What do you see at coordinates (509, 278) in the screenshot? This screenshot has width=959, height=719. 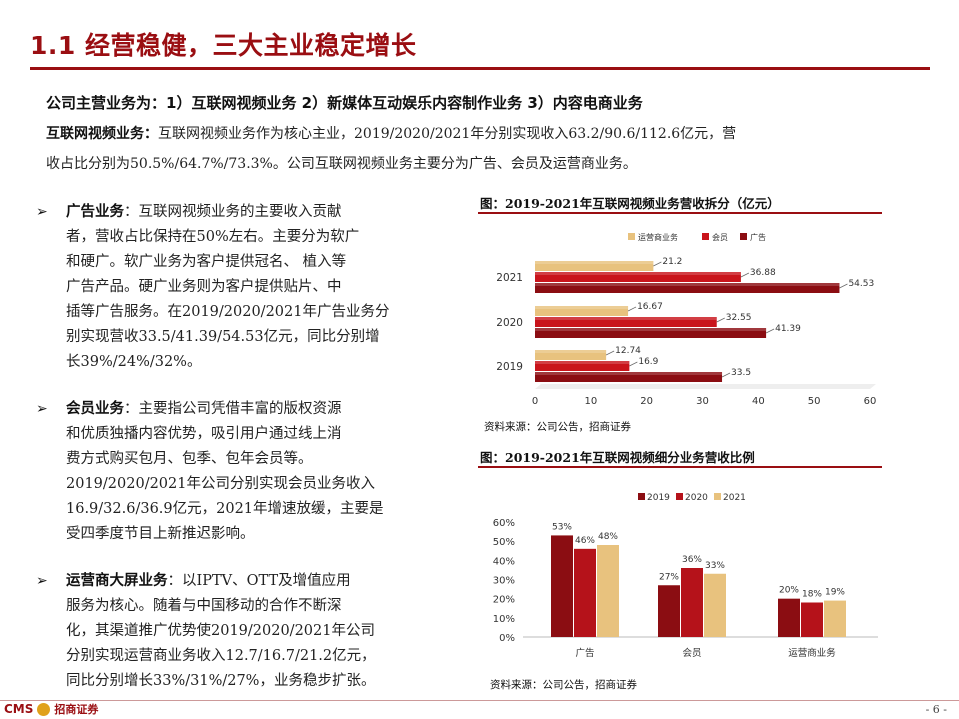 I see `y-tick-label: 2021` at bounding box center [509, 278].